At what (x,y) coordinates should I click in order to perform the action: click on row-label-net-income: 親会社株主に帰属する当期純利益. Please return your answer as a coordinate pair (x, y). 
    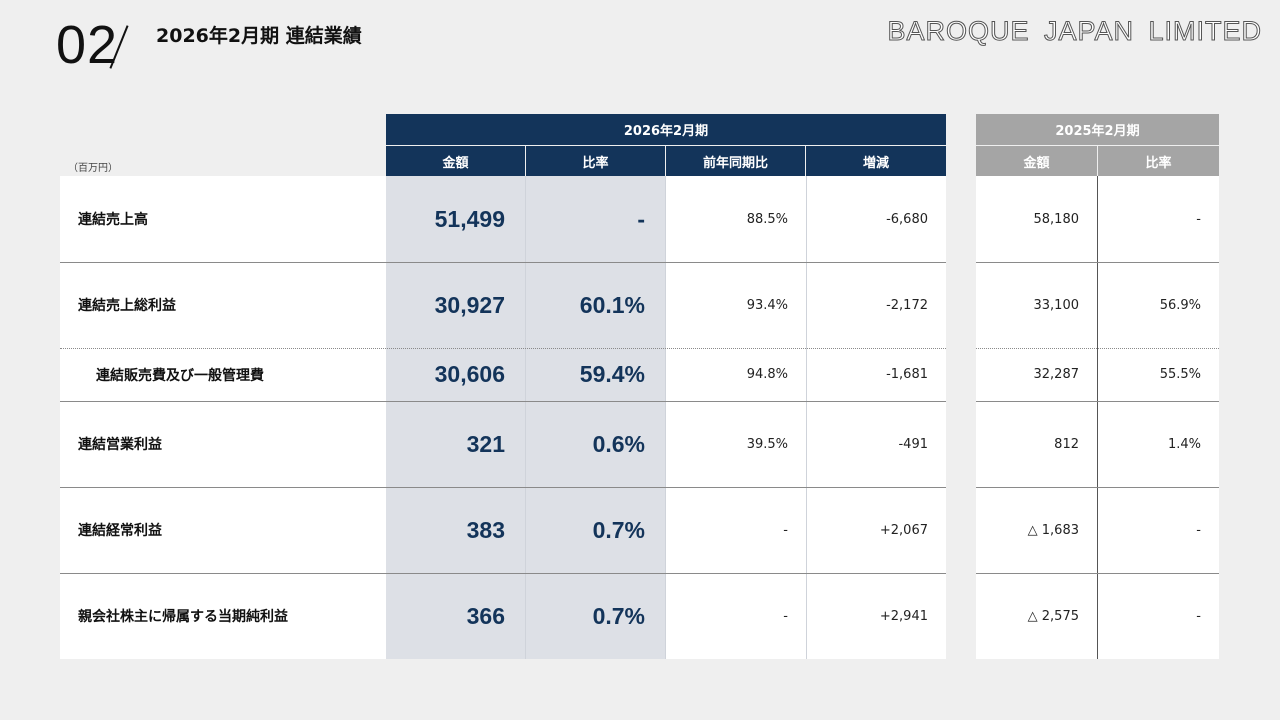
    Looking at the image, I should click on (183, 617).